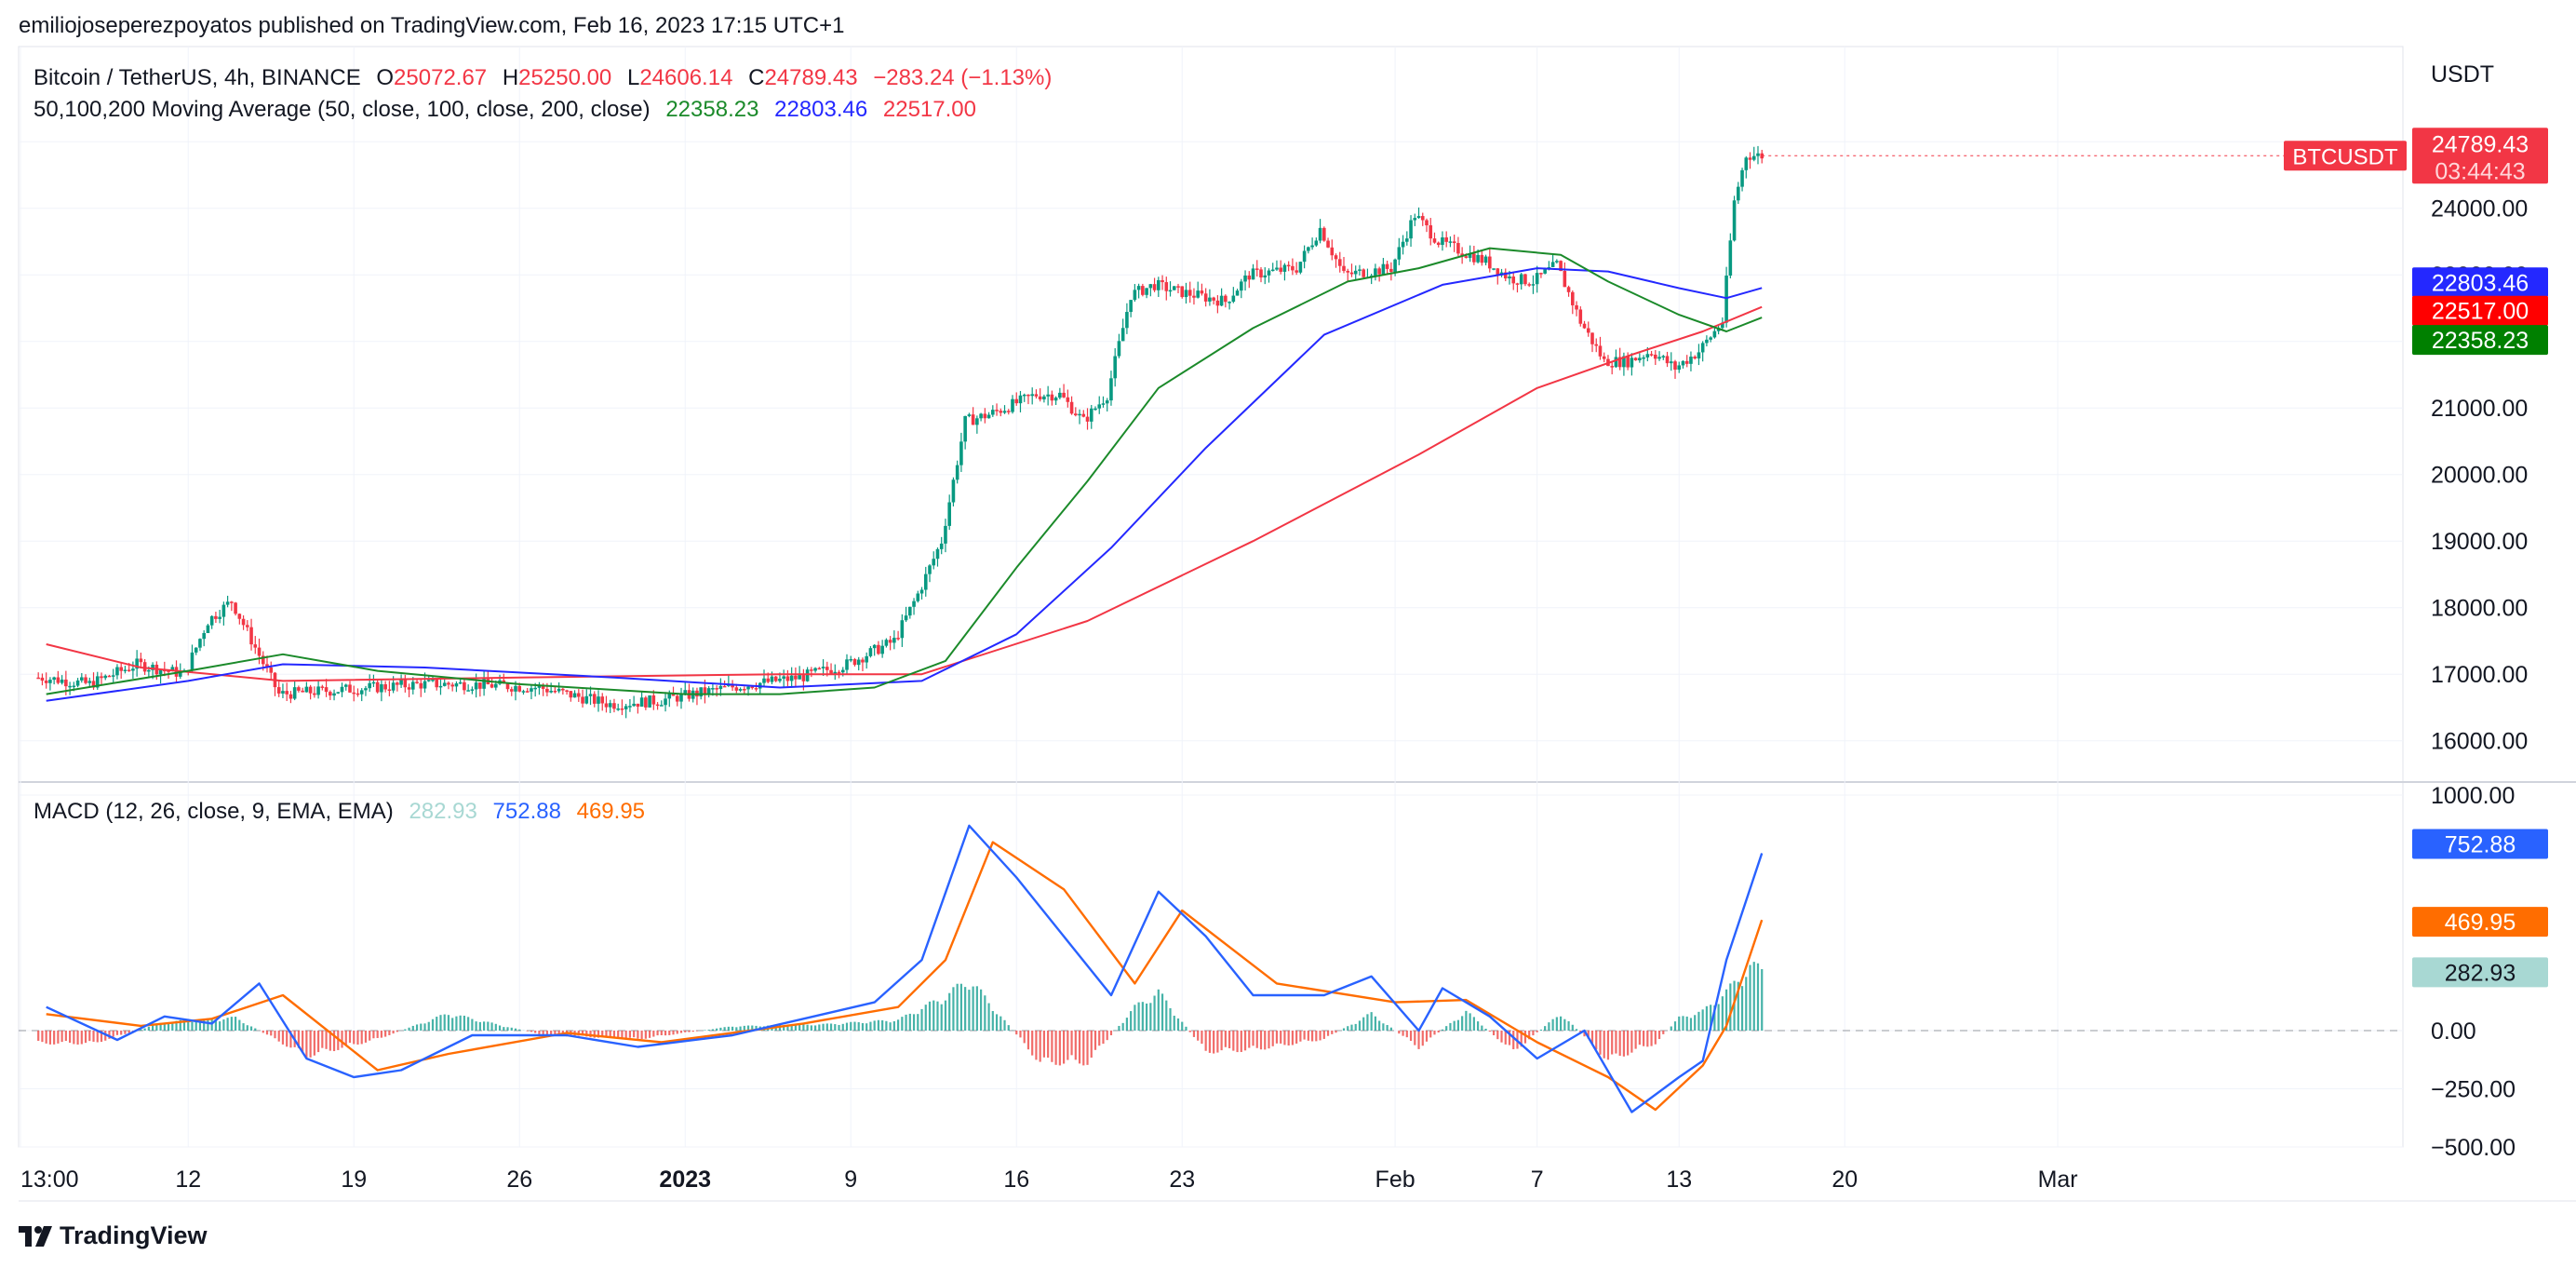  I want to click on hist-axis-label-box, so click(2480, 972).